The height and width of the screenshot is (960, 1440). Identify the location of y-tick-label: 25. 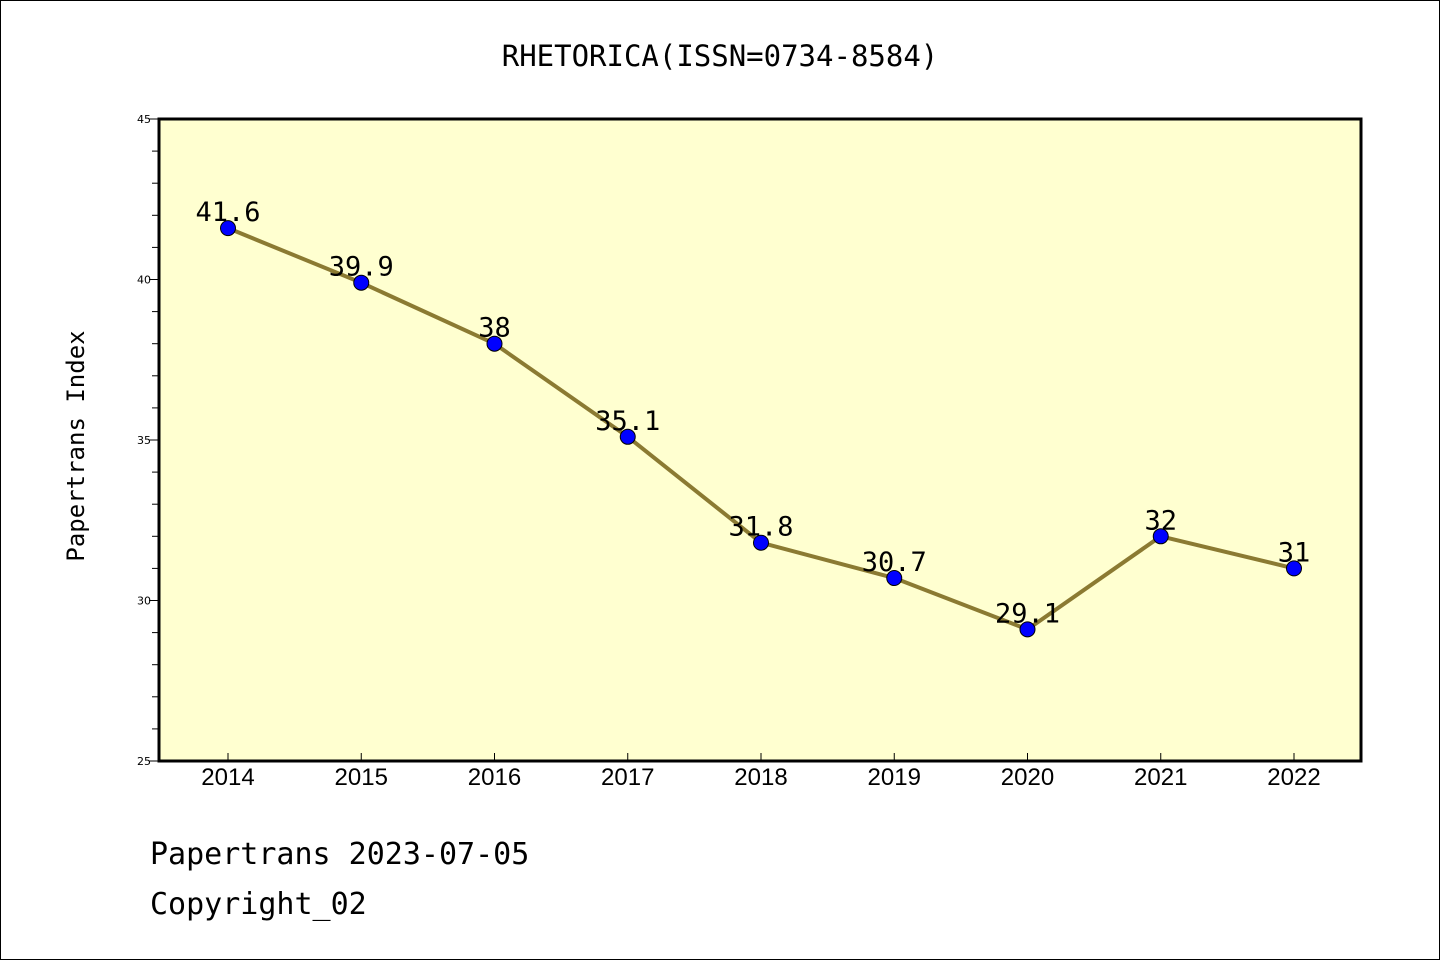
(144, 761).